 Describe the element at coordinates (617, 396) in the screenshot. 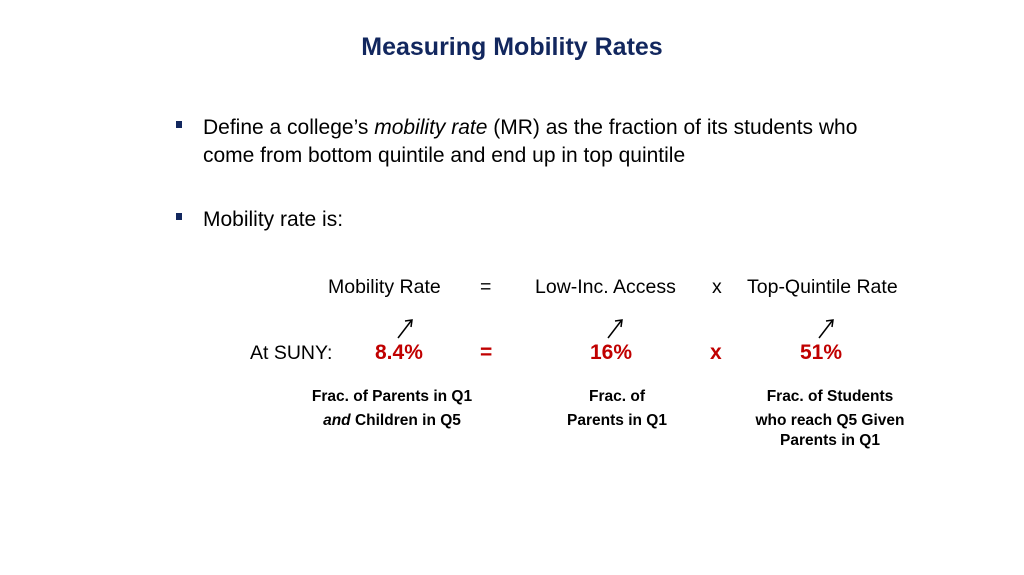

I see `description-access-line1: Frac. of` at that location.